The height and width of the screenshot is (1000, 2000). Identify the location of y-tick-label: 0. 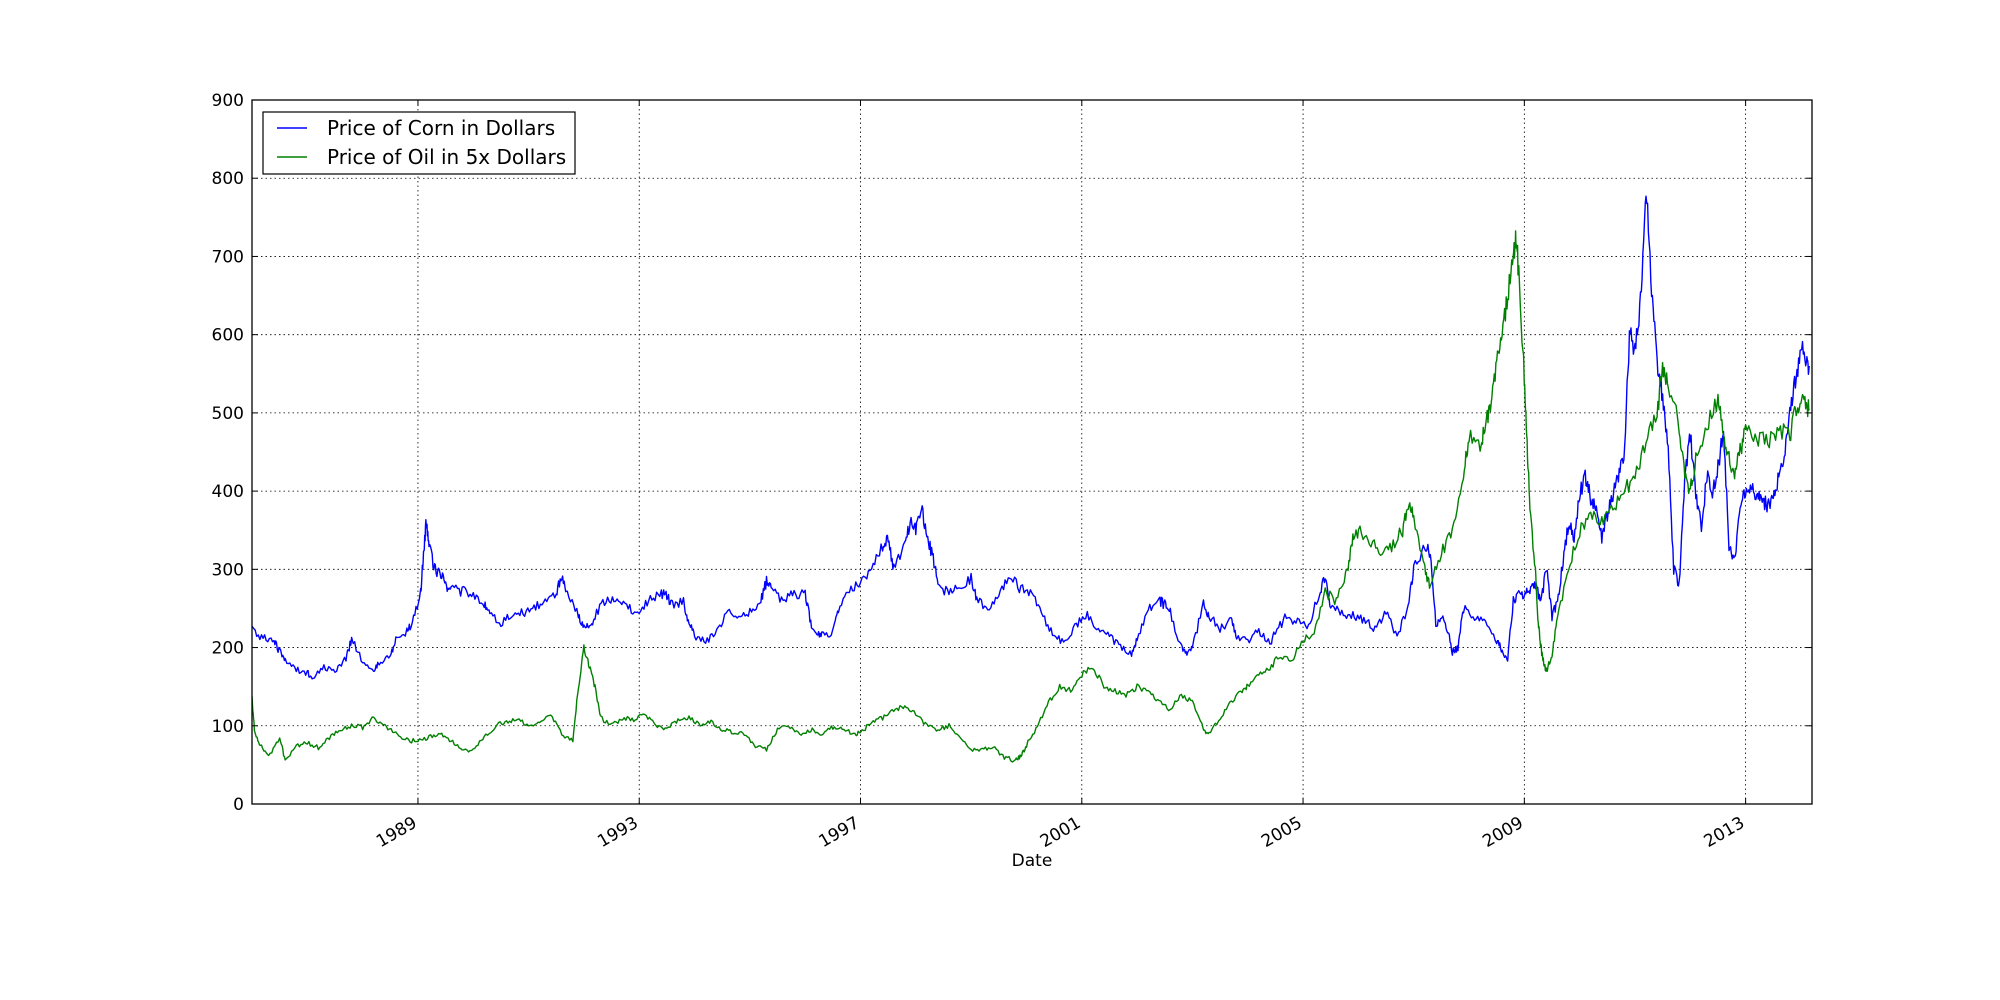
(238, 805).